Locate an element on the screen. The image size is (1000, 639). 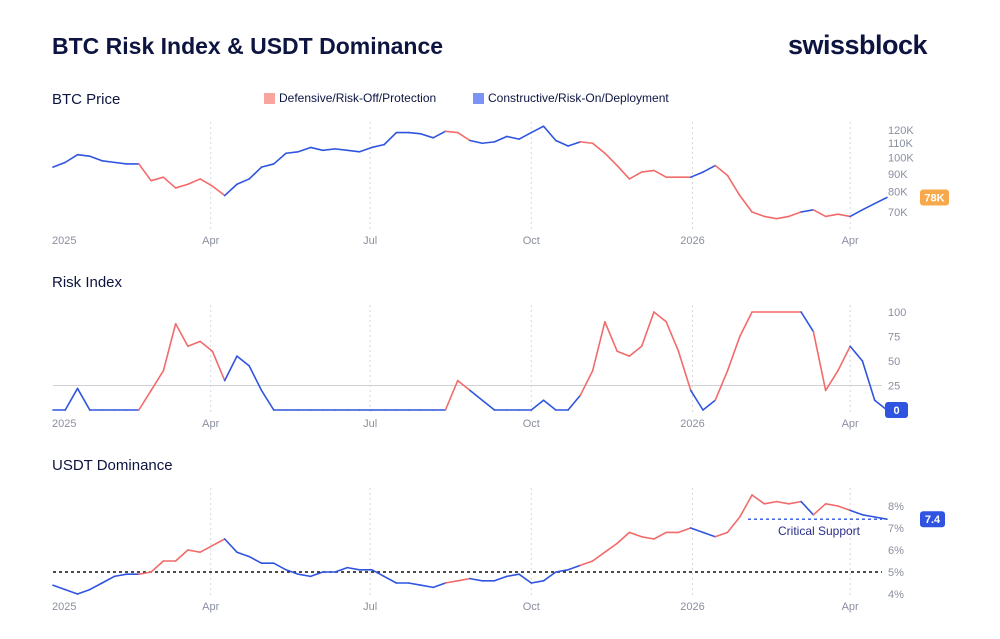
y-tick-label: 90K is located at coordinates (898, 175).